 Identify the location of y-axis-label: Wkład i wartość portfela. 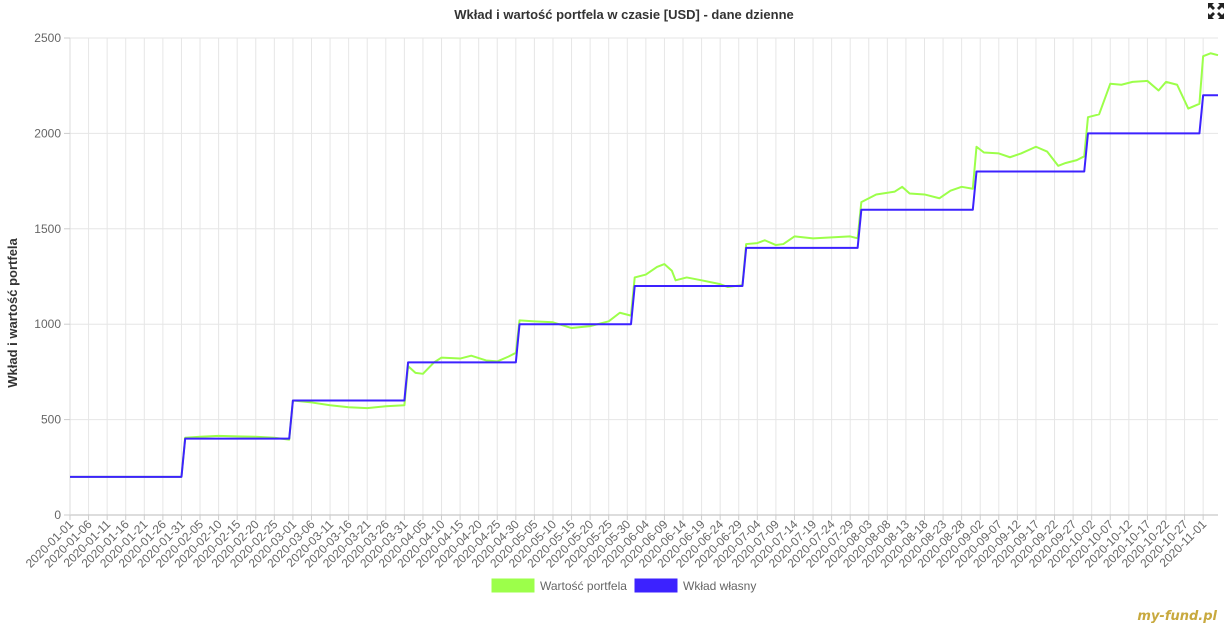
(12, 312).